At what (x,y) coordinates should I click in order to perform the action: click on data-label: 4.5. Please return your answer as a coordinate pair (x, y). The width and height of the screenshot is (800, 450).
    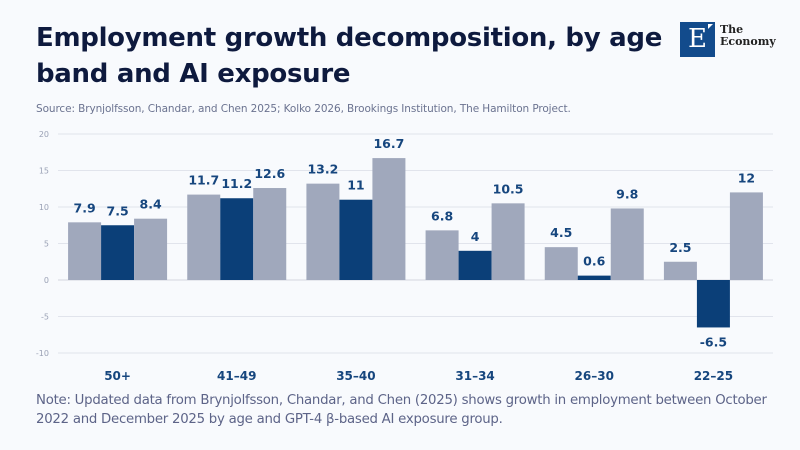
    Looking at the image, I should click on (561, 232).